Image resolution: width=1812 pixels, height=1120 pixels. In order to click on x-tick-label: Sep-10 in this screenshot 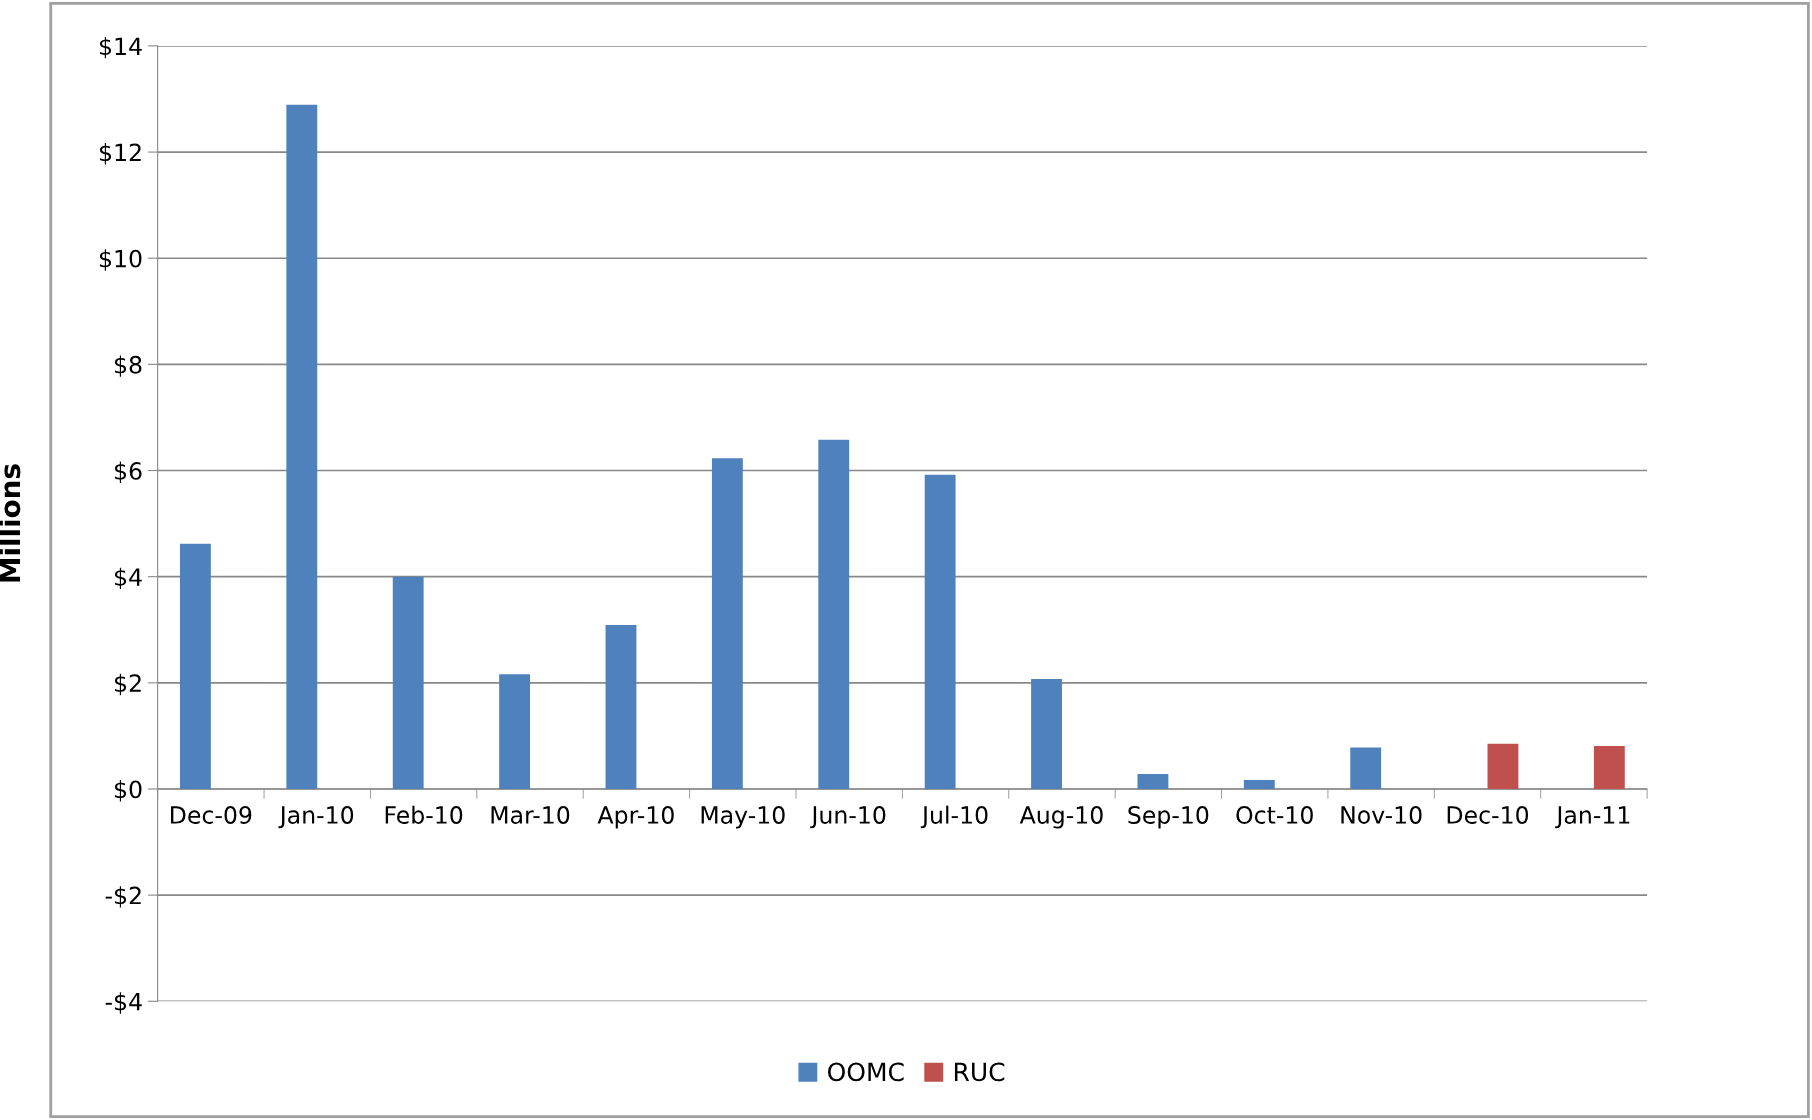, I will do `click(1168, 817)`.